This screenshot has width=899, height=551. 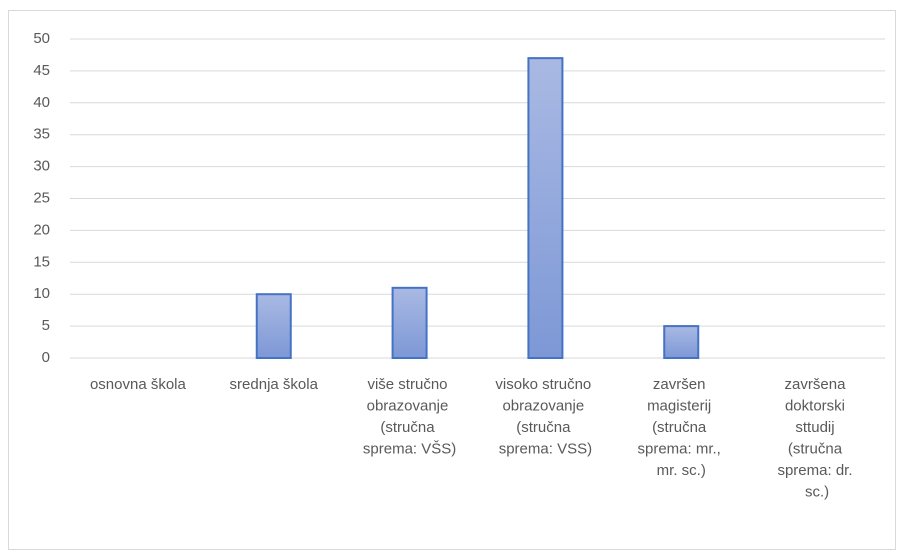 What do you see at coordinates (41, 197) in the screenshot?
I see `y-tick-label: 25` at bounding box center [41, 197].